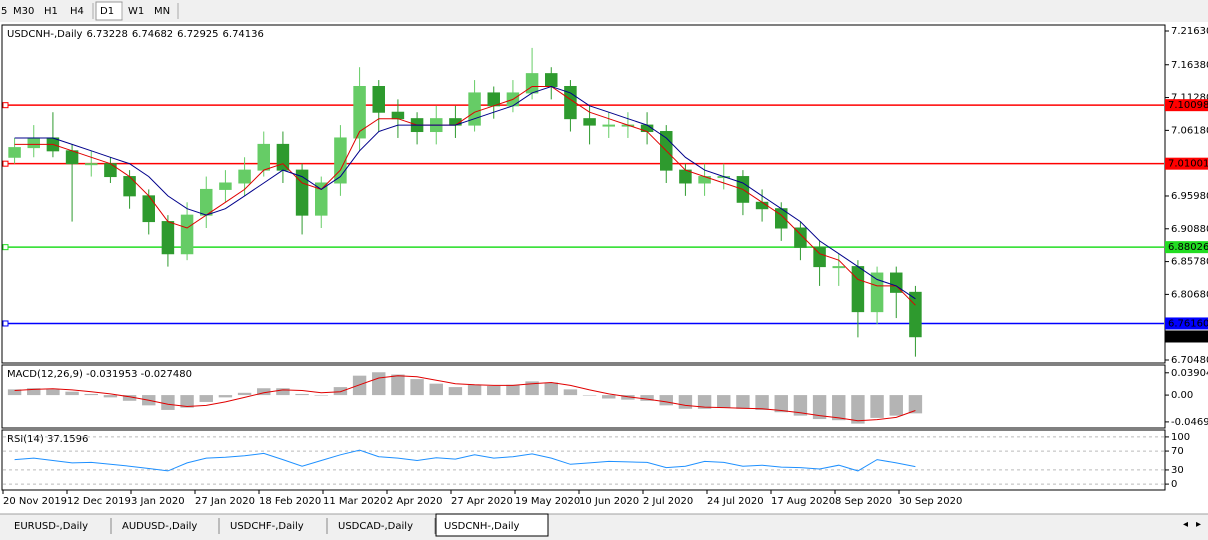 The width and height of the screenshot is (1208, 540). I want to click on y-tick-label: 6.90880, so click(1189, 229).